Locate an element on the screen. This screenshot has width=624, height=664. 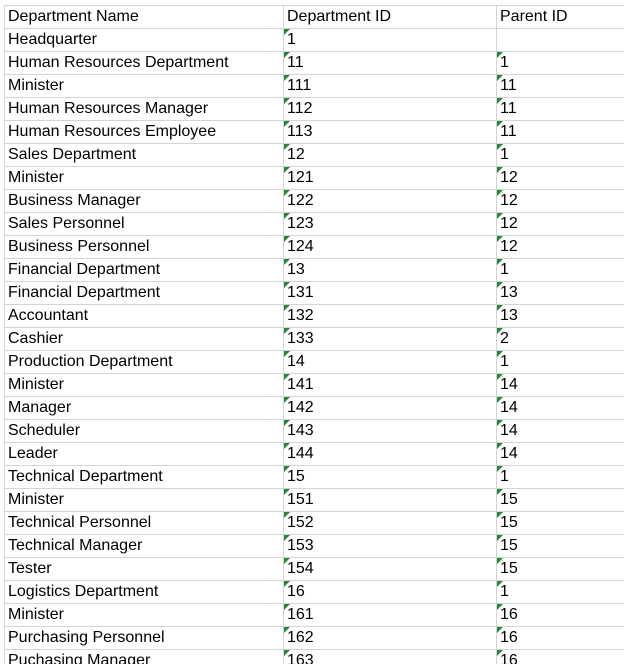
cell: Cashier is located at coordinates (144, 339).